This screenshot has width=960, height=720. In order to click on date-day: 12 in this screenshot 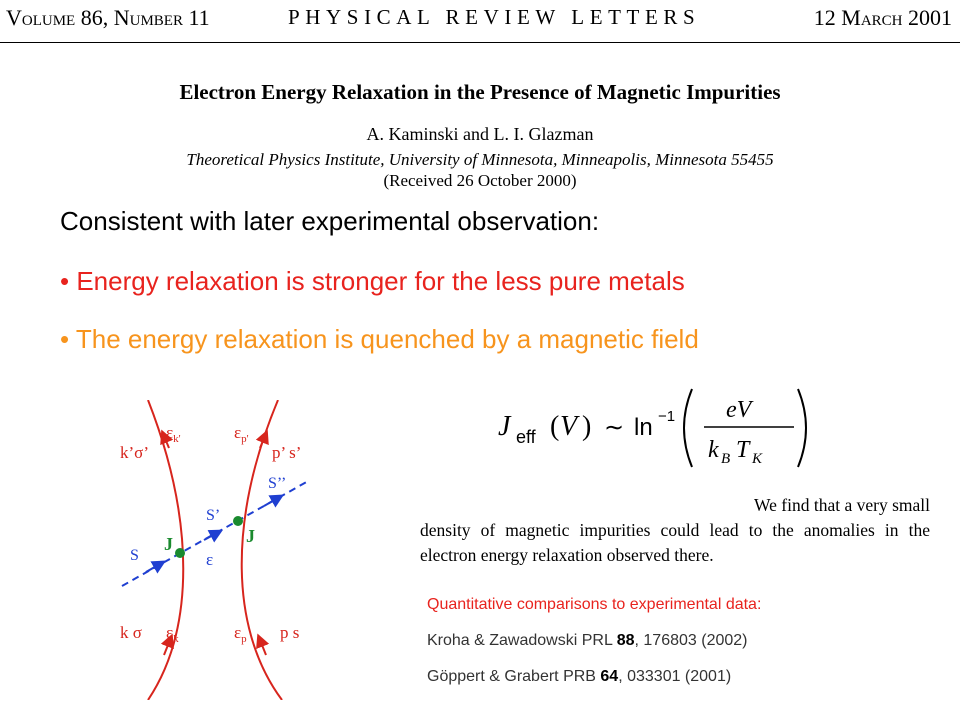, I will do `click(827, 17)`.